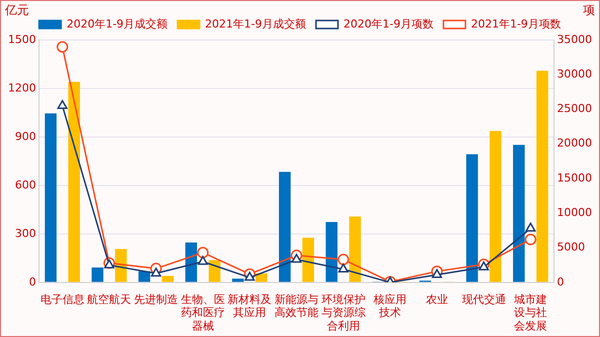  I want to click on x-tick-label: 电子信息, so click(62, 299).